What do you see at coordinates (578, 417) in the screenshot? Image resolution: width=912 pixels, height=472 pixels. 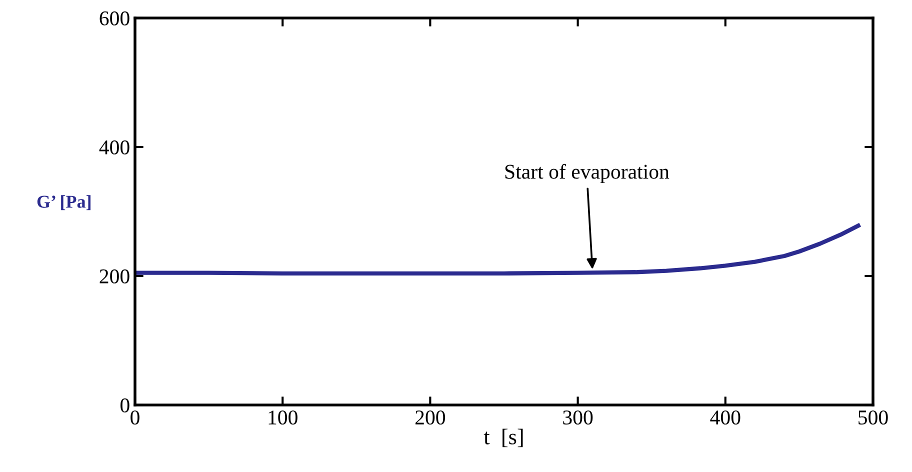 I see `x-tick-label: 300` at bounding box center [578, 417].